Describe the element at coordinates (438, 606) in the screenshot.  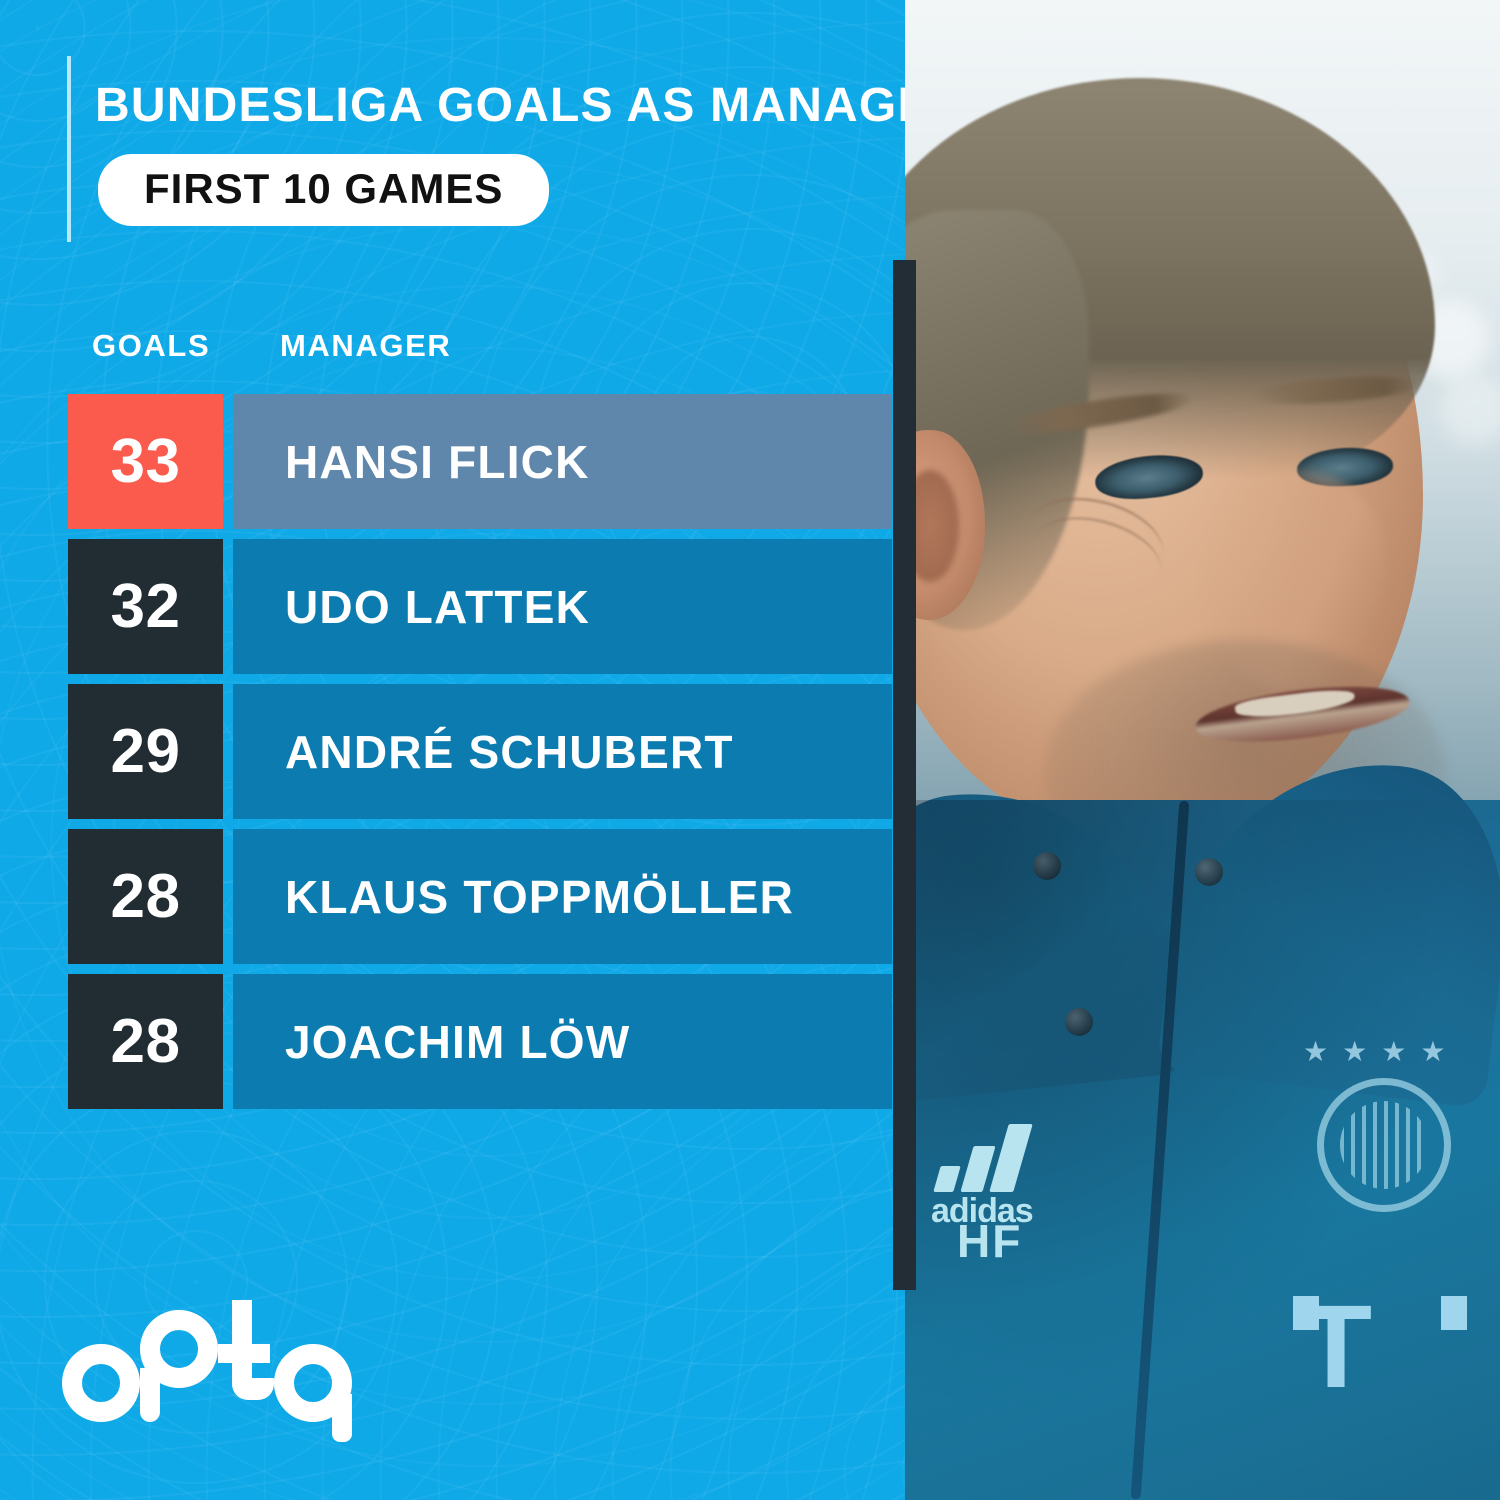
I see `manager-name: UDO LATTEK` at that location.